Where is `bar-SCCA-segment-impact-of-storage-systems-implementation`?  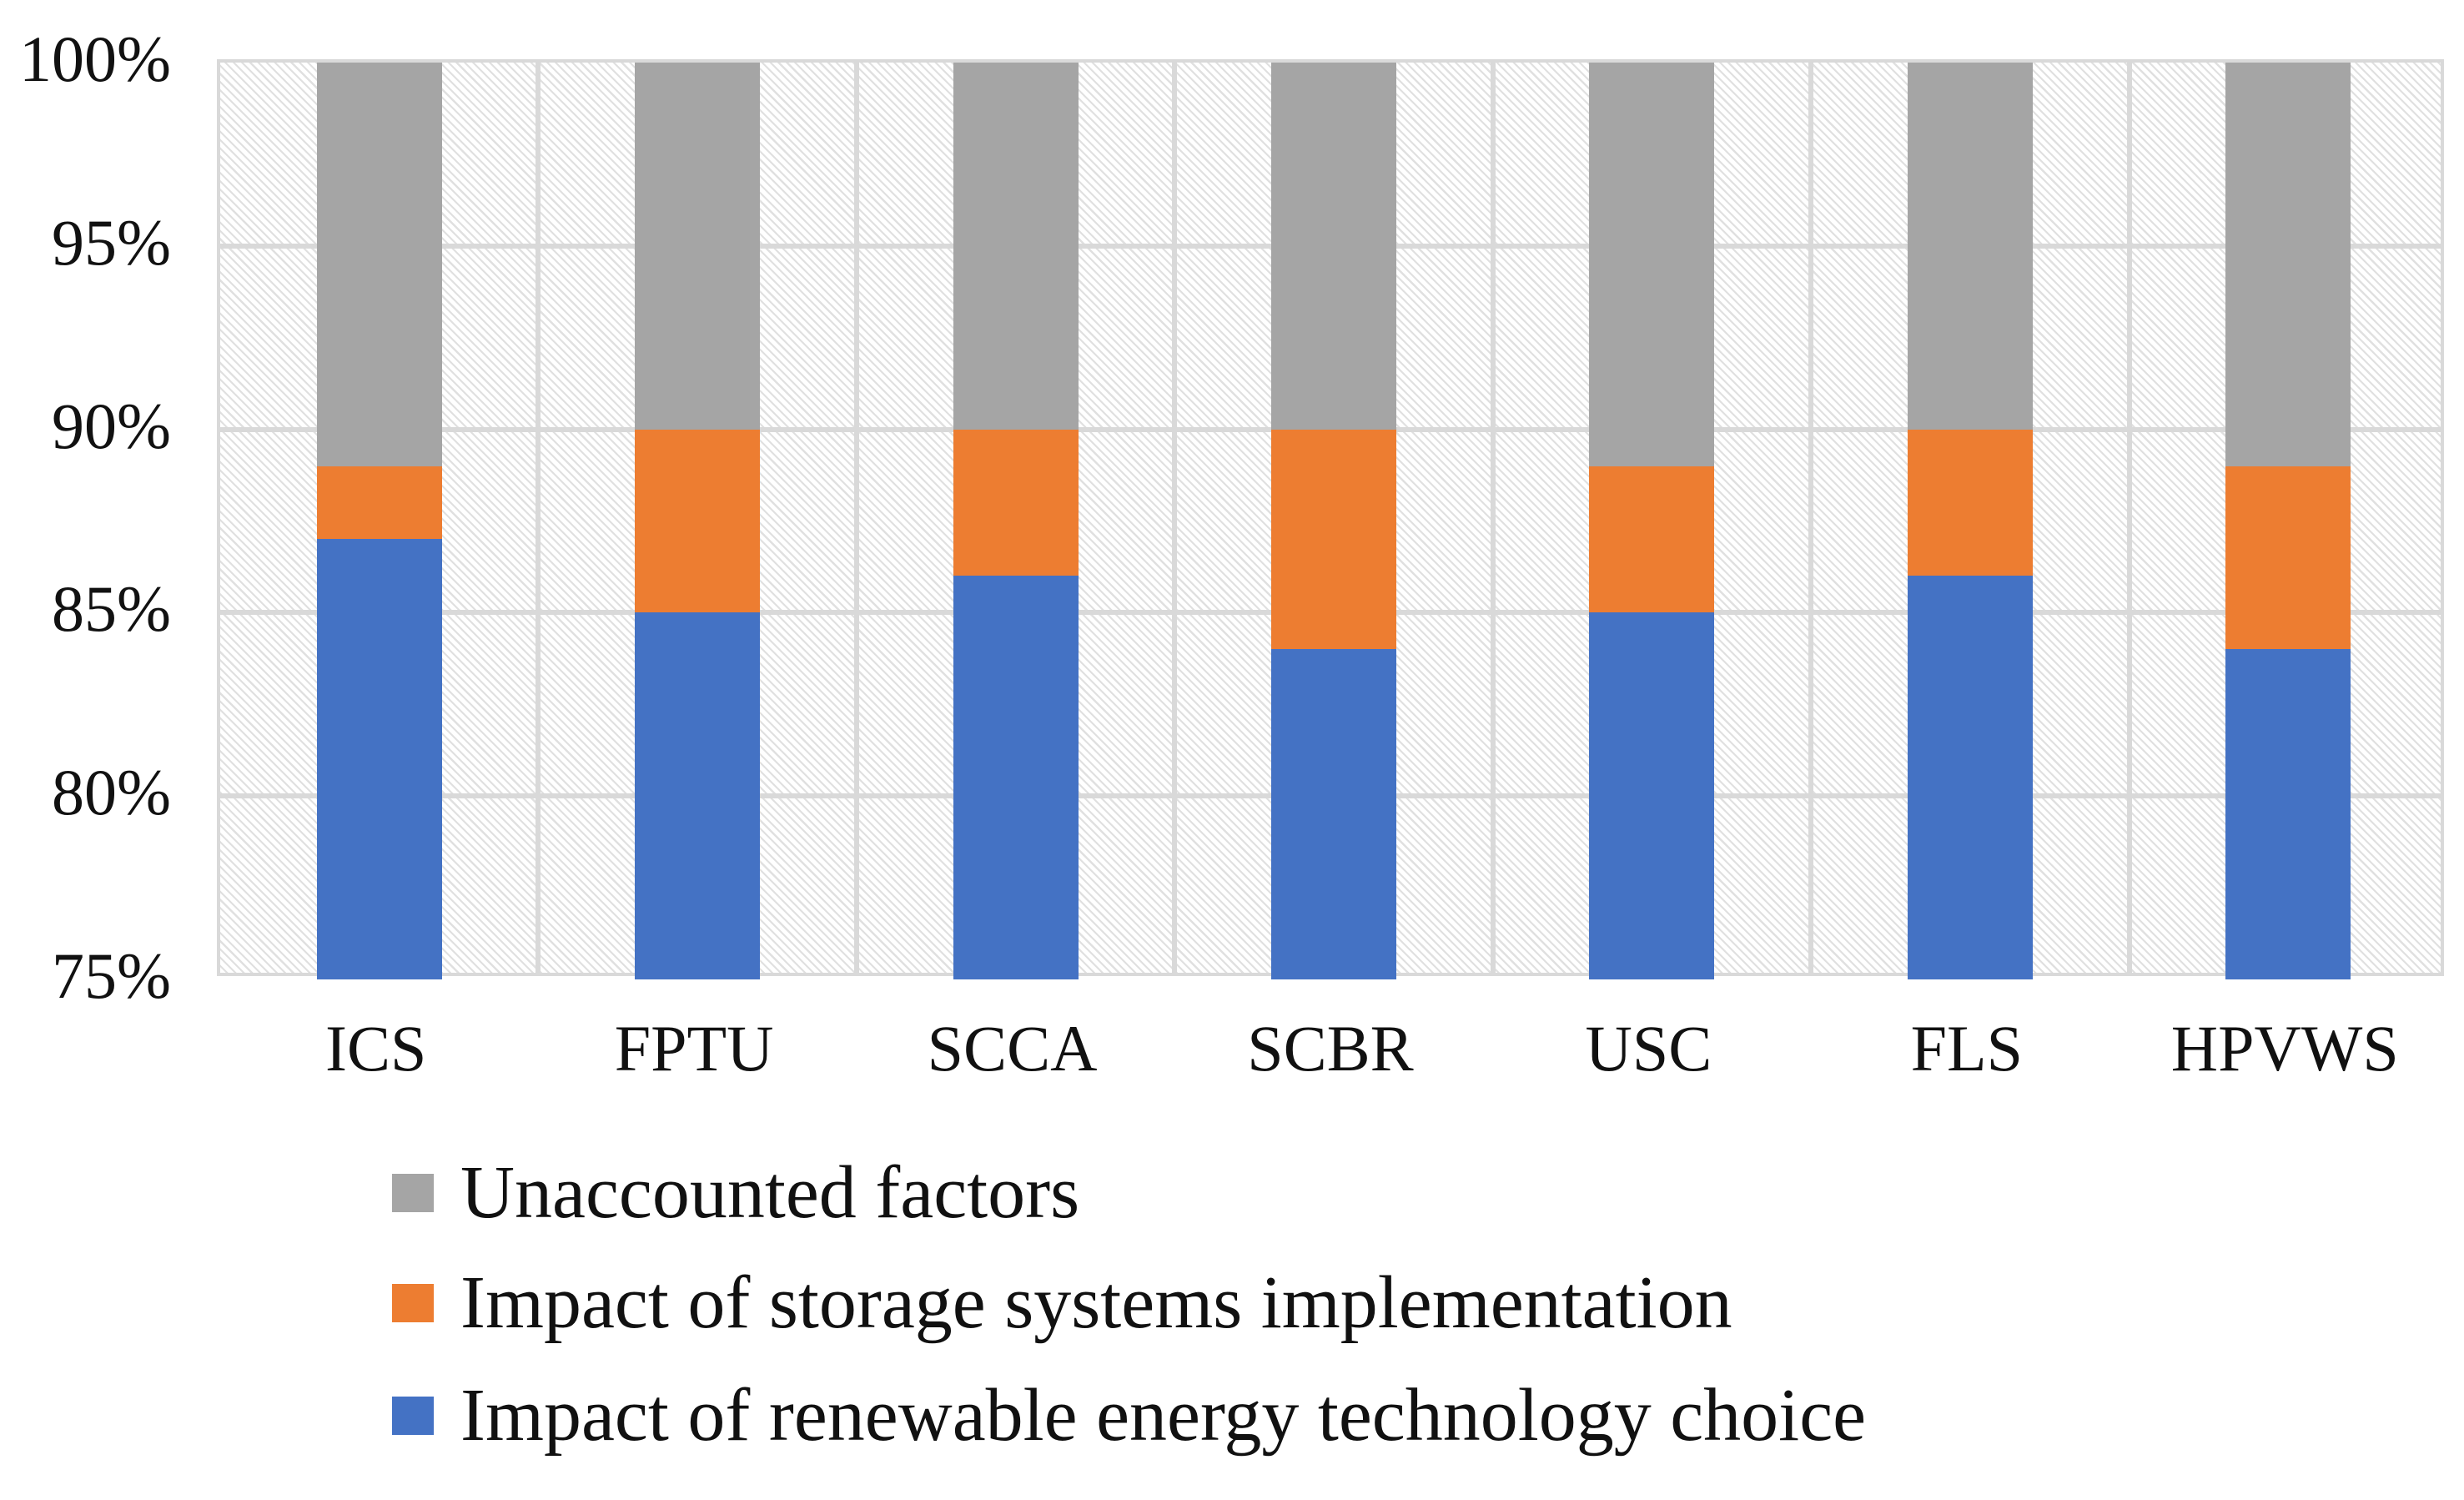
bar-SCCA-segment-impact-of-storage-systems-implementation is located at coordinates (1016, 502).